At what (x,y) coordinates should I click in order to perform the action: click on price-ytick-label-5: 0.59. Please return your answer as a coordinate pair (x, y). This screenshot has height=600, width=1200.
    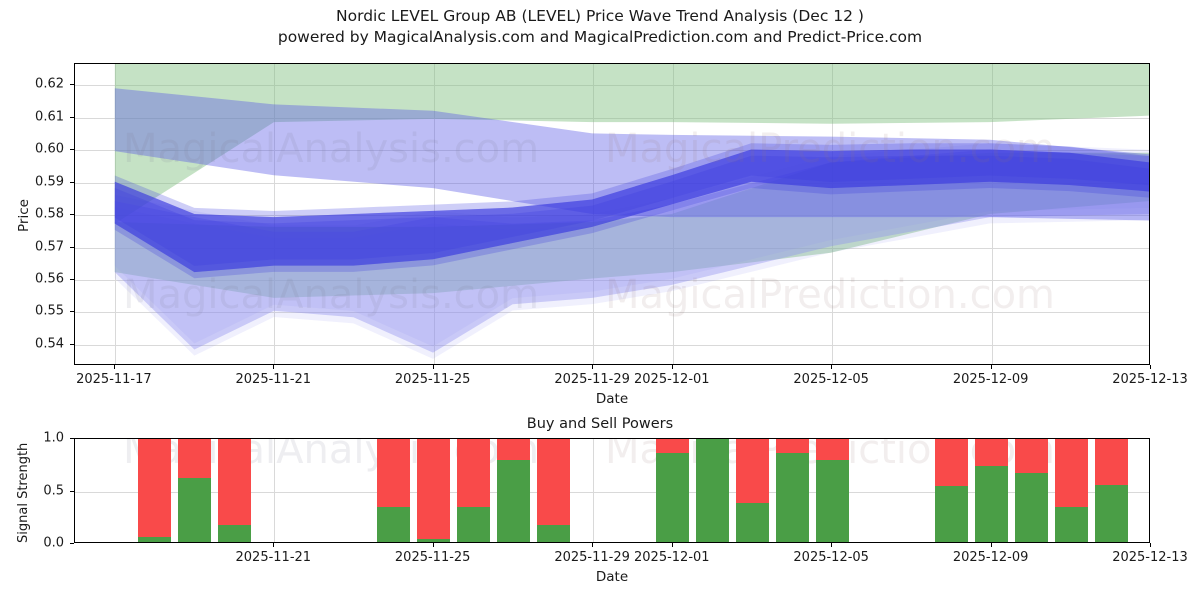
    Looking at the image, I should click on (49, 181).